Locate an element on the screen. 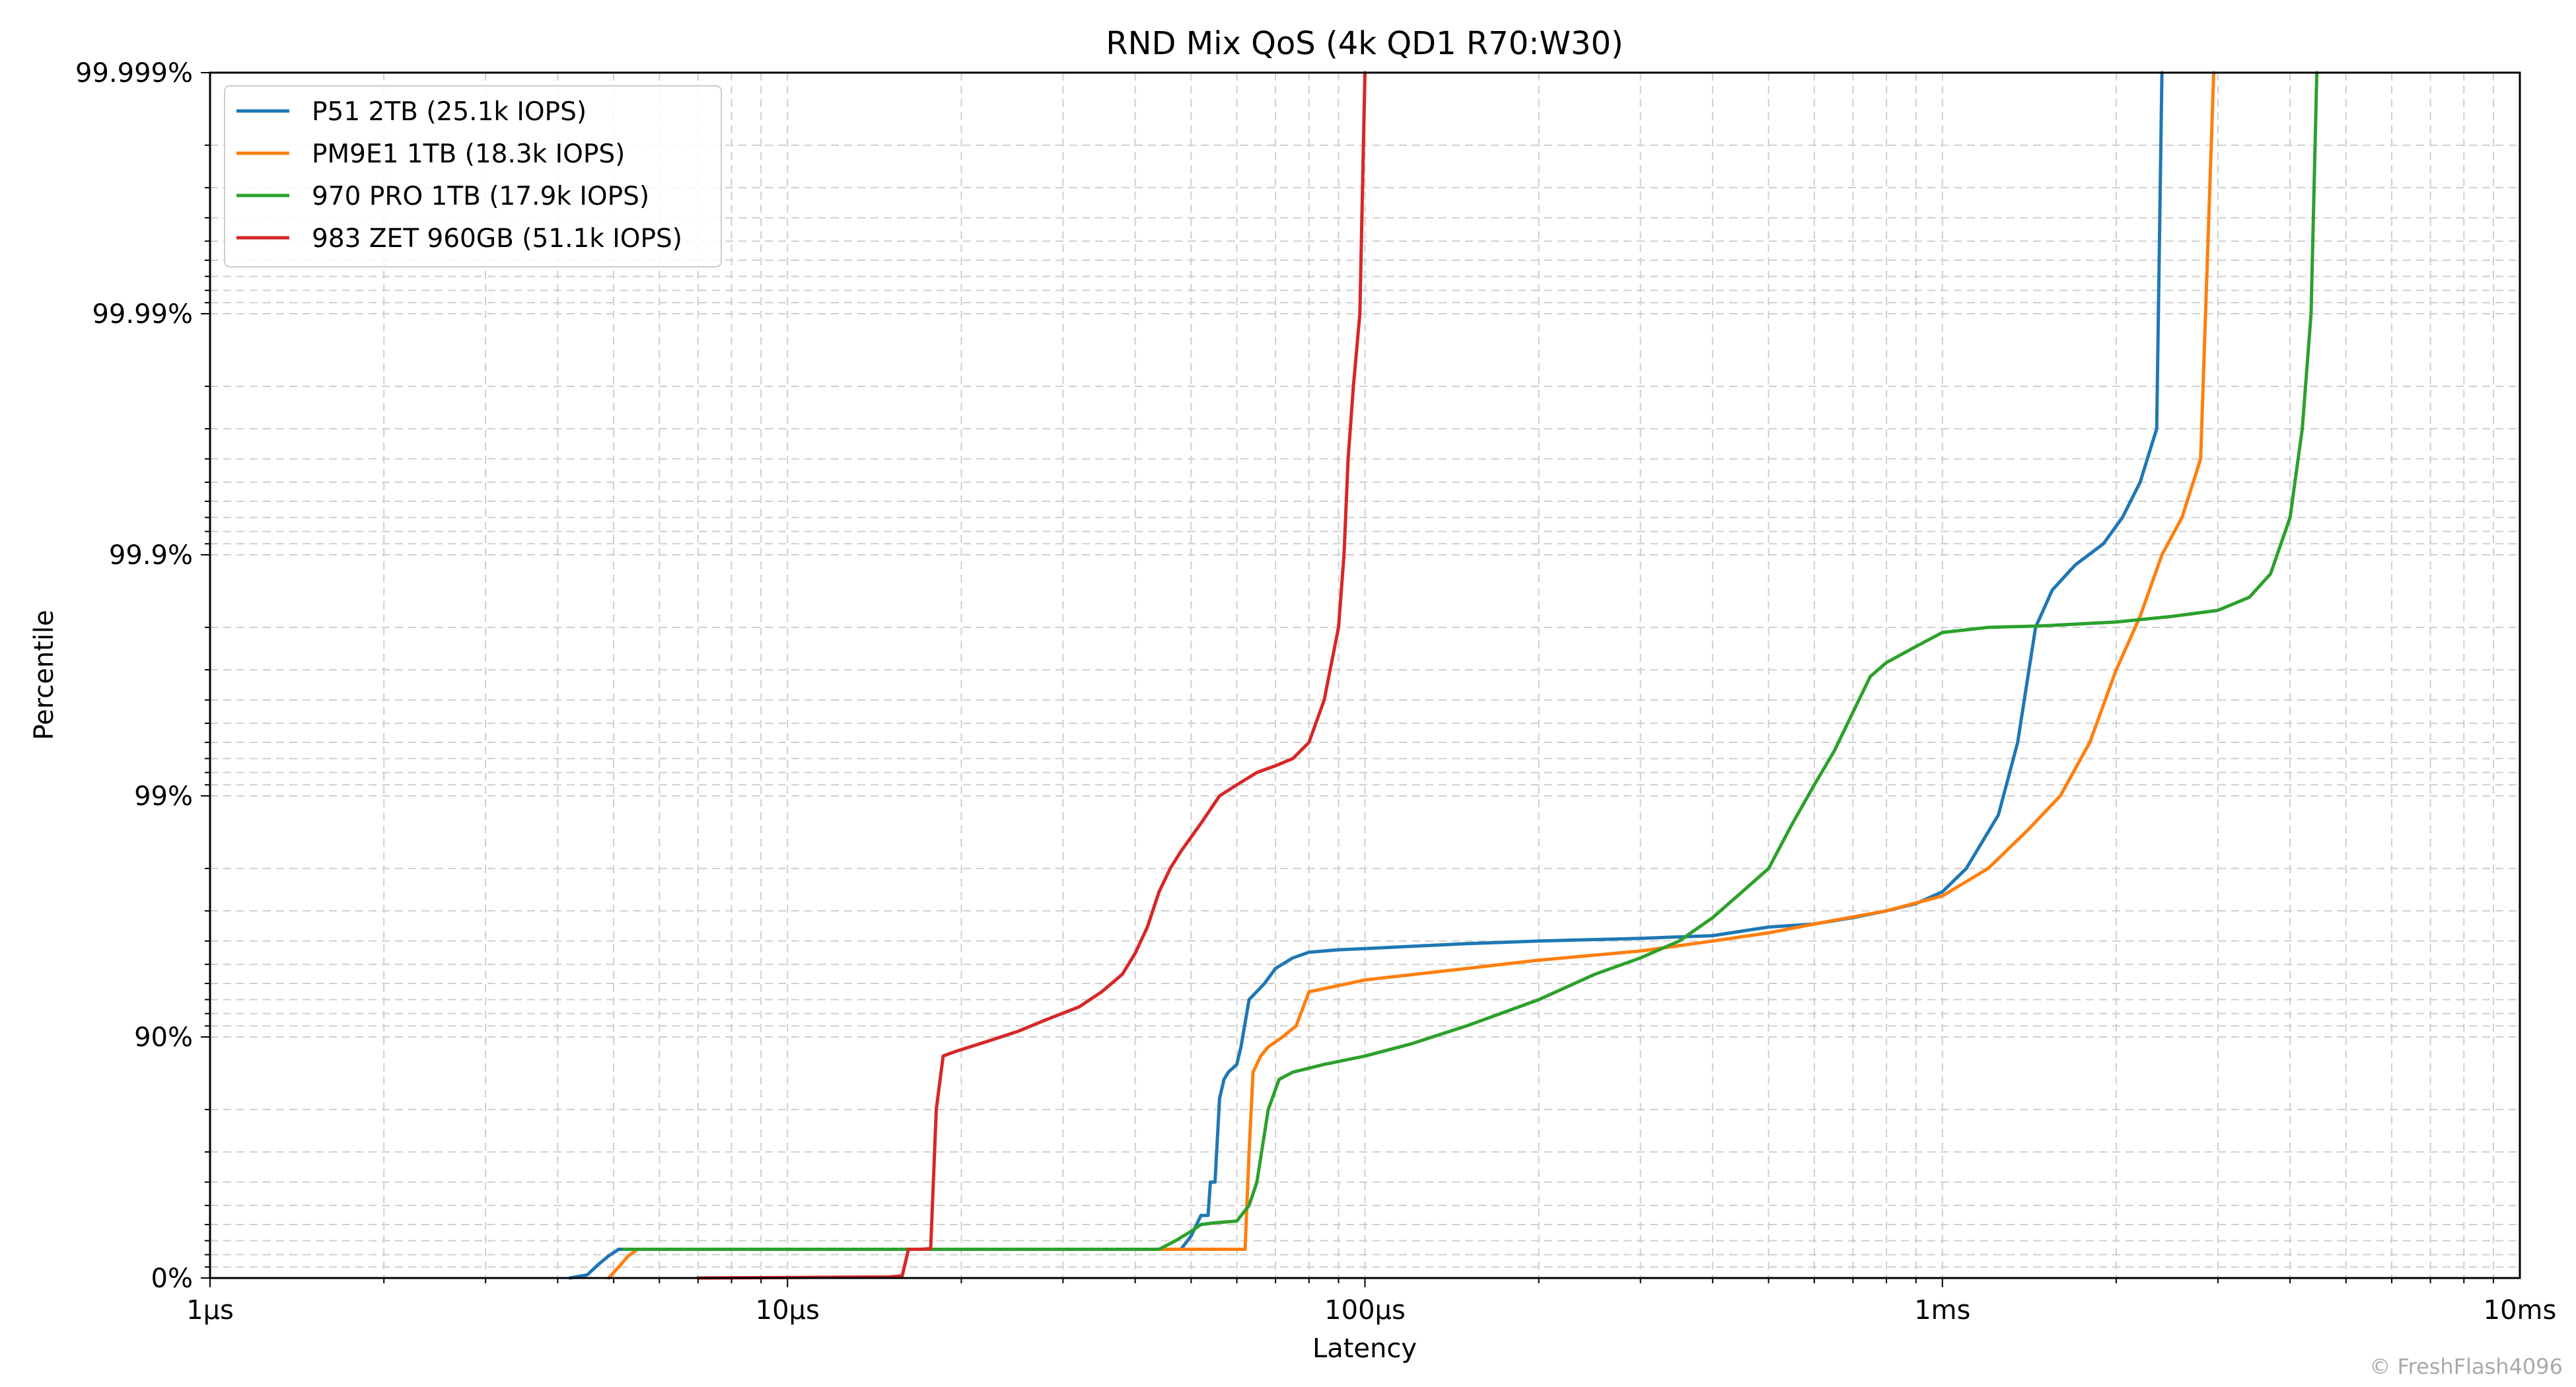 This screenshot has width=2576, height=1387. y-tick-label: 99.9% is located at coordinates (151, 555).